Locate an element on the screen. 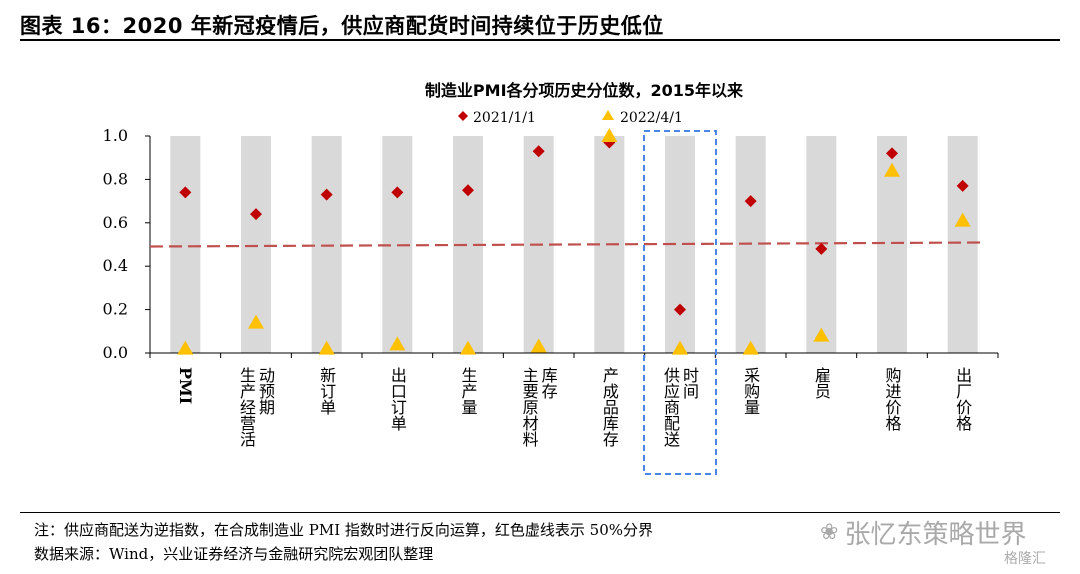  watermark-text-2: 格隆汇 is located at coordinates (1025, 559).